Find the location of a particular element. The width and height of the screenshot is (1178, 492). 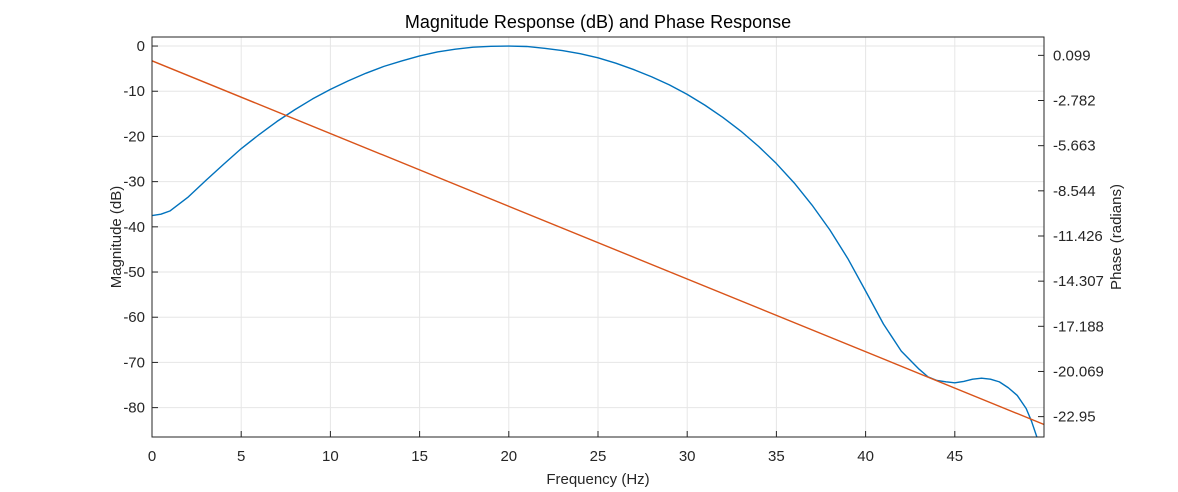

left-y-tick-label: -40 is located at coordinates (134, 227).